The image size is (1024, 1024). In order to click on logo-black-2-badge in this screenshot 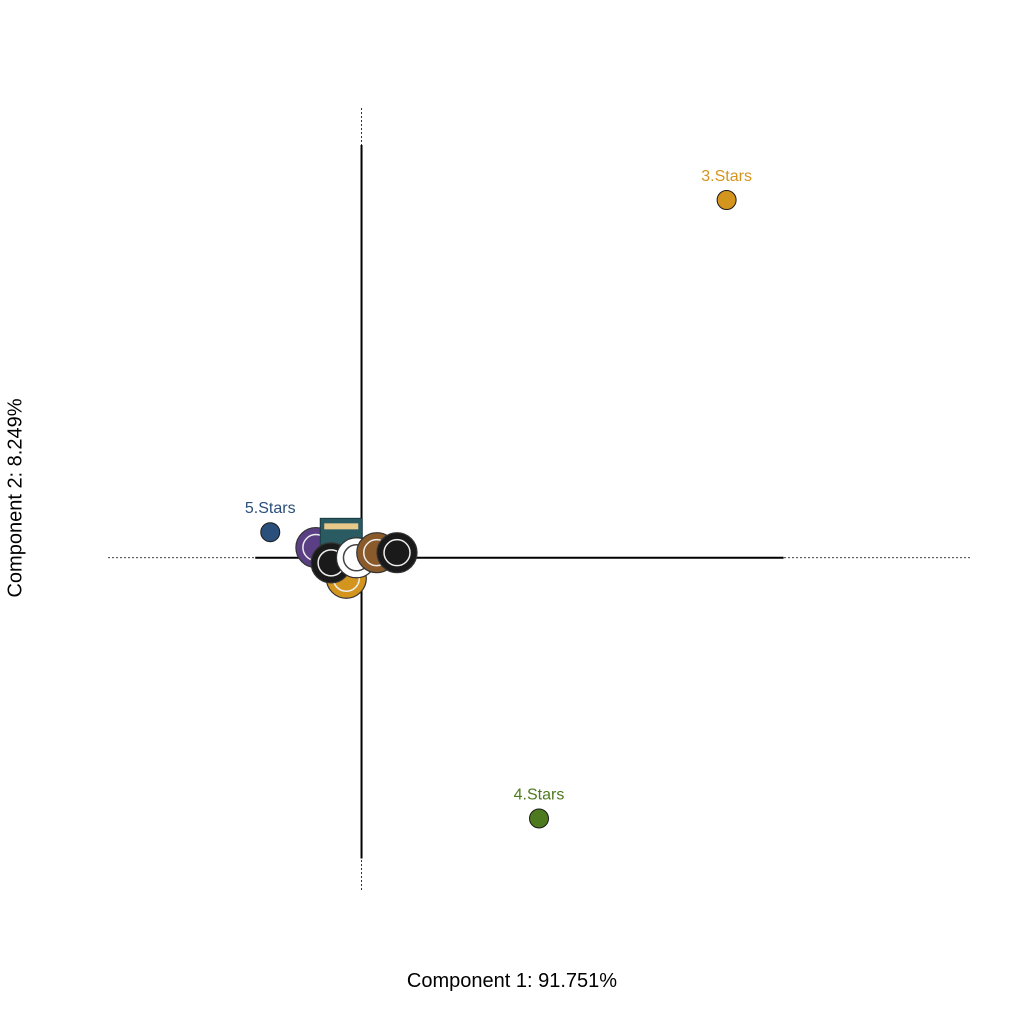, I will do `click(397, 553)`.